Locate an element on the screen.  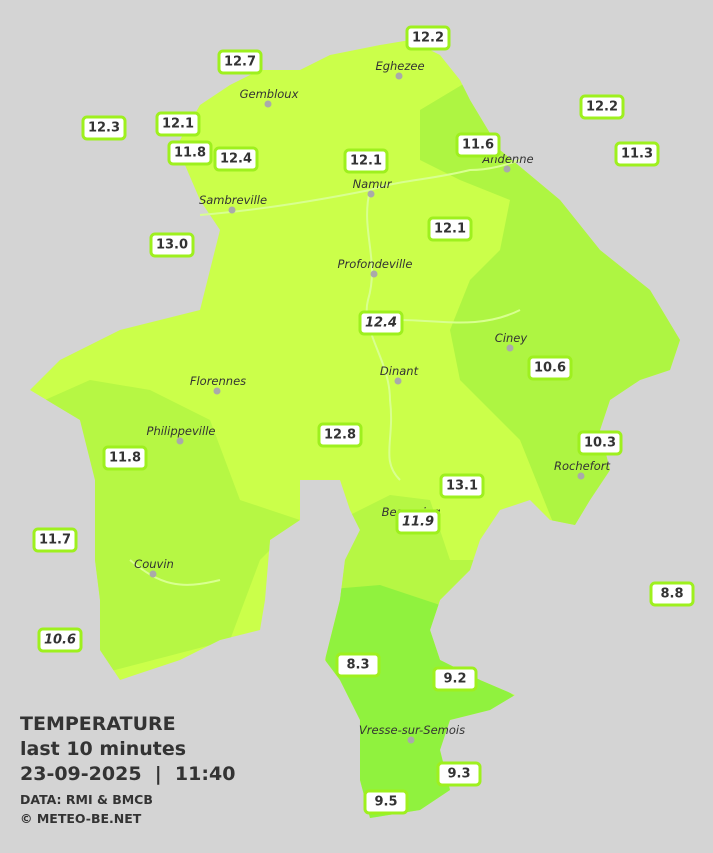
city-label: Couvin is located at coordinates (154, 564).